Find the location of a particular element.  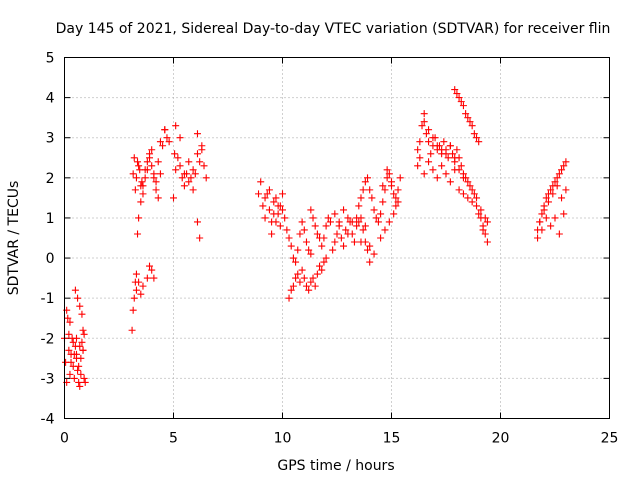

y-tick-label: -1 is located at coordinates (48, 299).